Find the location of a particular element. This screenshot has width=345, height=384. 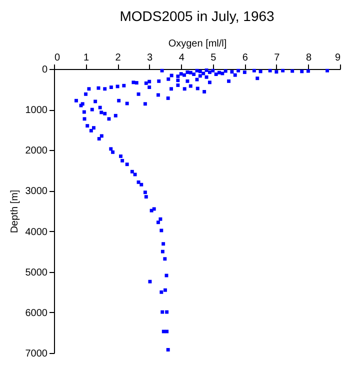

x-tick-label: 2 is located at coordinates (118, 58).